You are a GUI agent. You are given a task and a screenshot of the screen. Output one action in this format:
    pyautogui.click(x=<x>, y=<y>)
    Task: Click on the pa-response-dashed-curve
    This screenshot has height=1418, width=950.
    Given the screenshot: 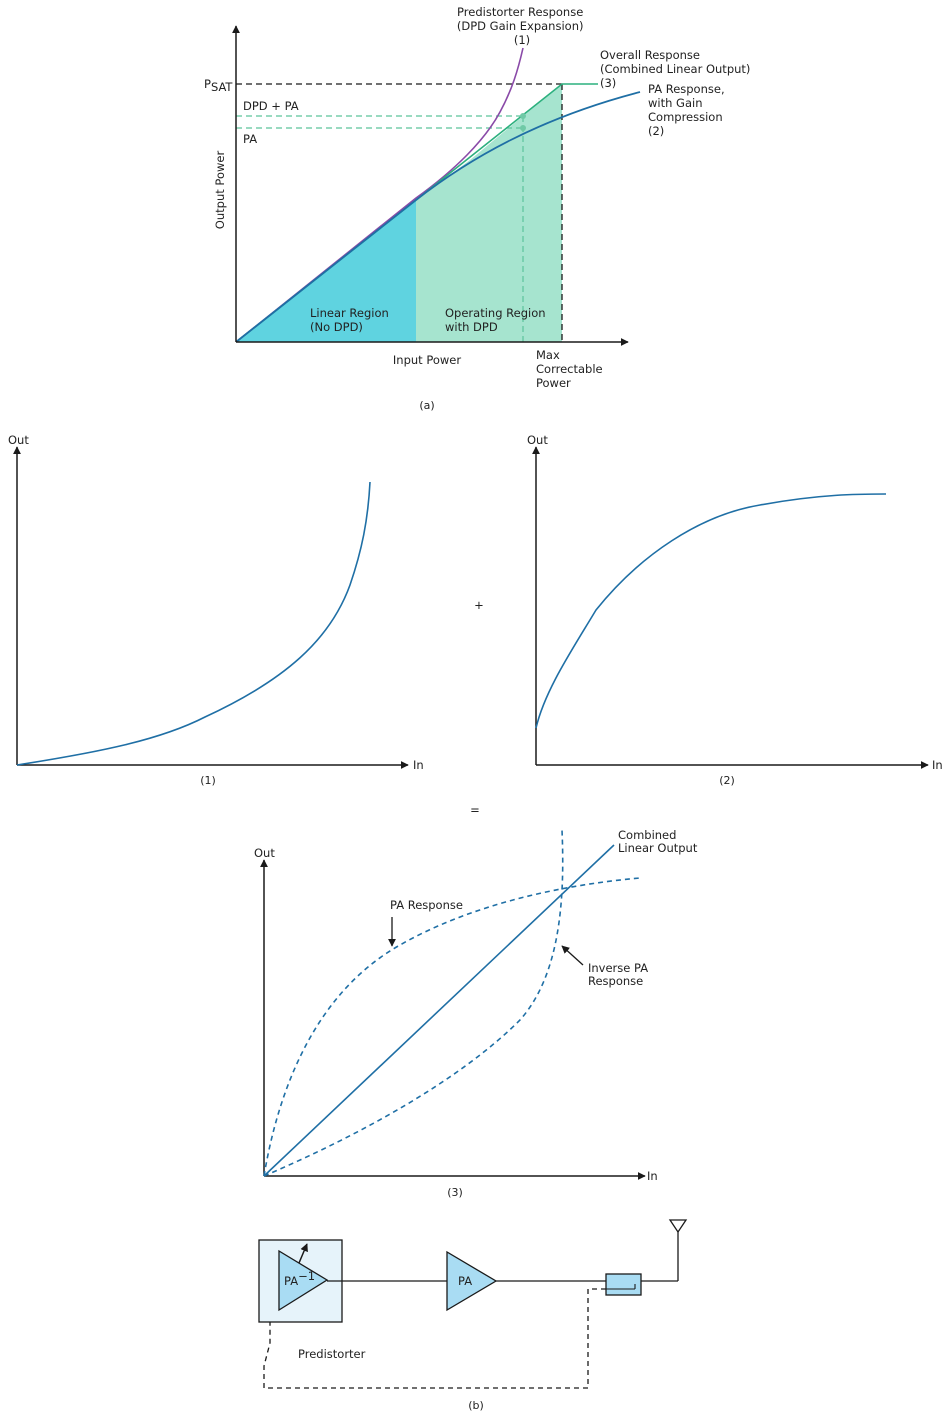 What is the action you would take?
    pyautogui.click(x=452, y=1027)
    